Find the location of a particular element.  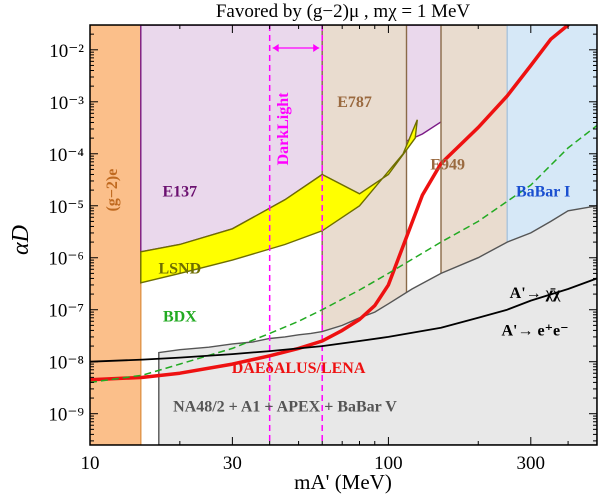

label-babar-i: BaBar I is located at coordinates (543, 192).